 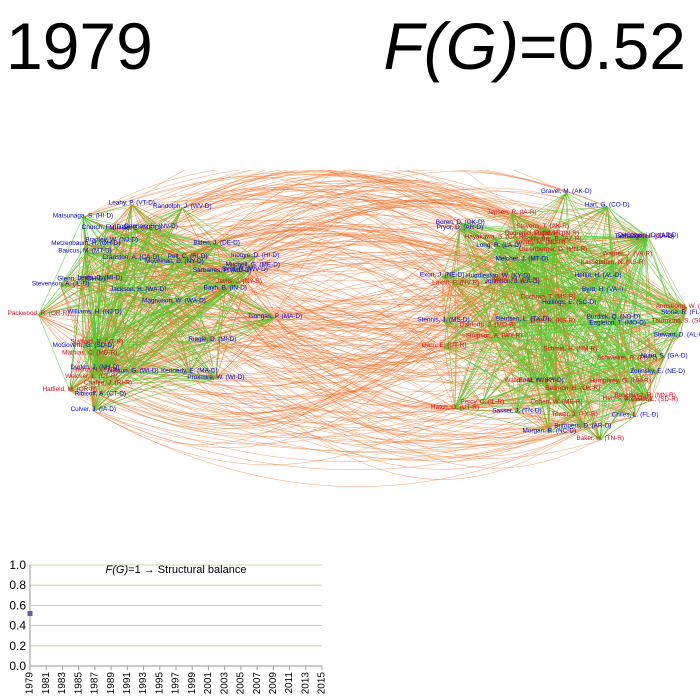 I want to click on chart-title: F(G)=1 → Structural balance, so click(x=176, y=570).